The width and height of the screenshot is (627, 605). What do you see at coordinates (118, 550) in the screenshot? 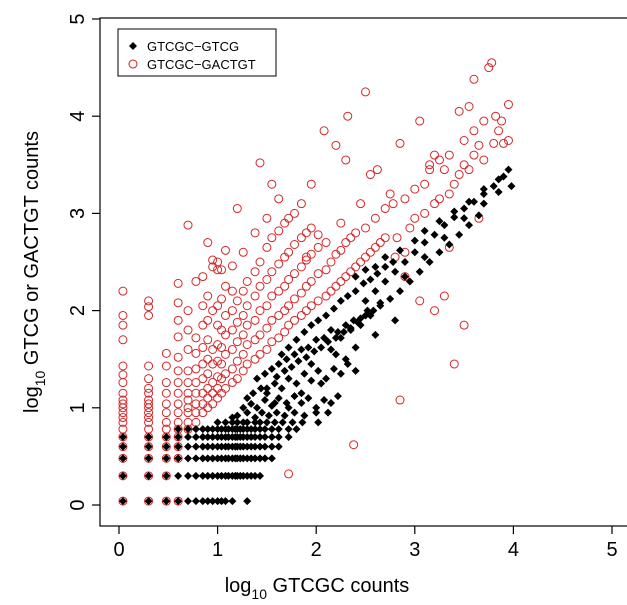
I see `x-tick-label: 0` at bounding box center [118, 550].